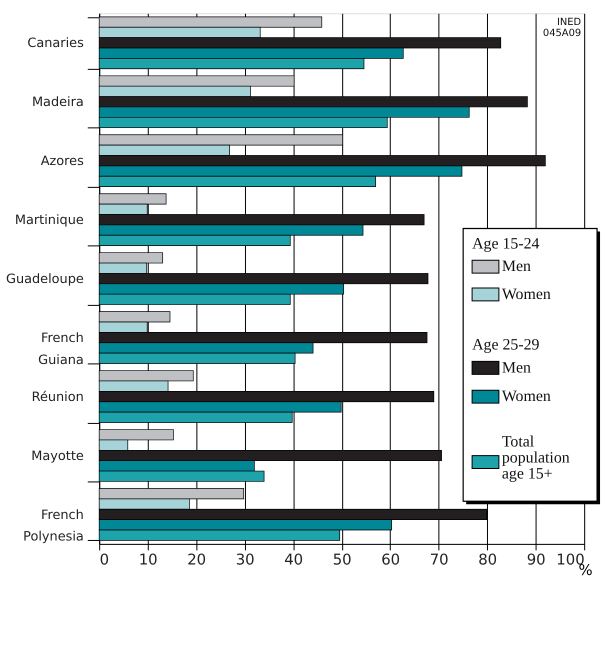 The width and height of the screenshot is (605, 661). What do you see at coordinates (53, 526) in the screenshot?
I see `y-tick-label: French Polynesia` at bounding box center [53, 526].